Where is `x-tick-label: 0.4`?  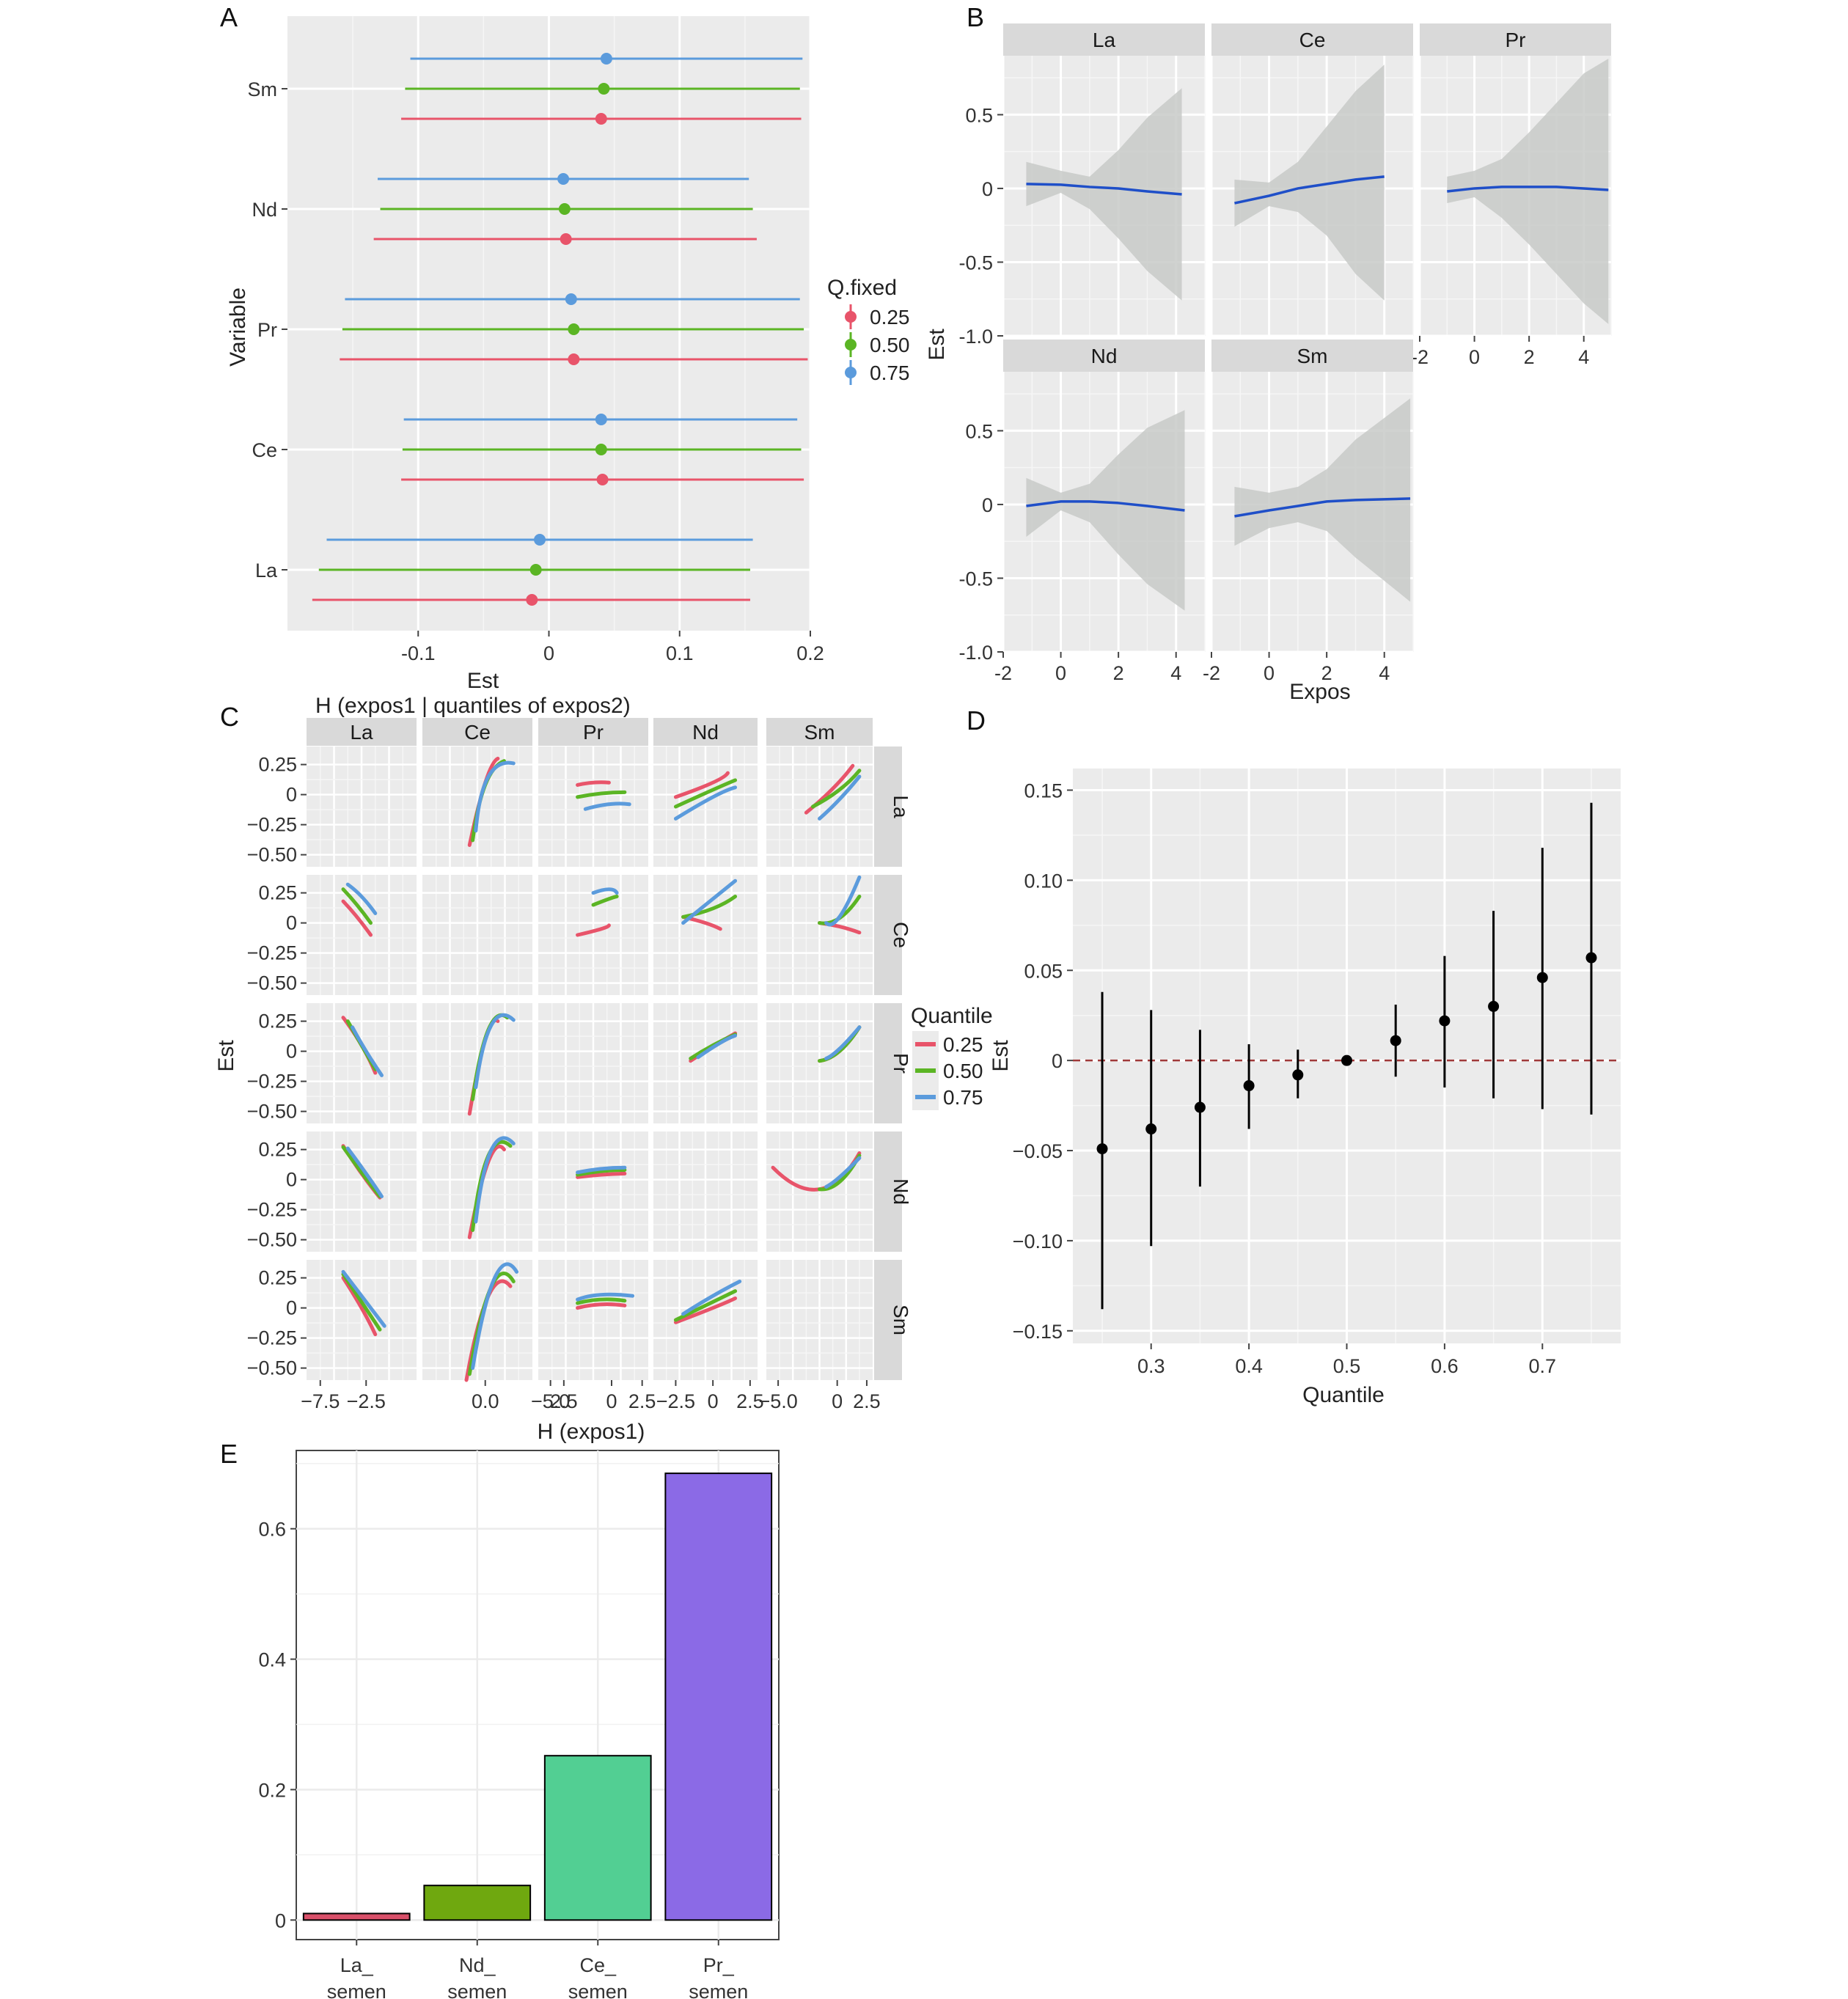 x-tick-label: 0.4 is located at coordinates (1249, 1366).